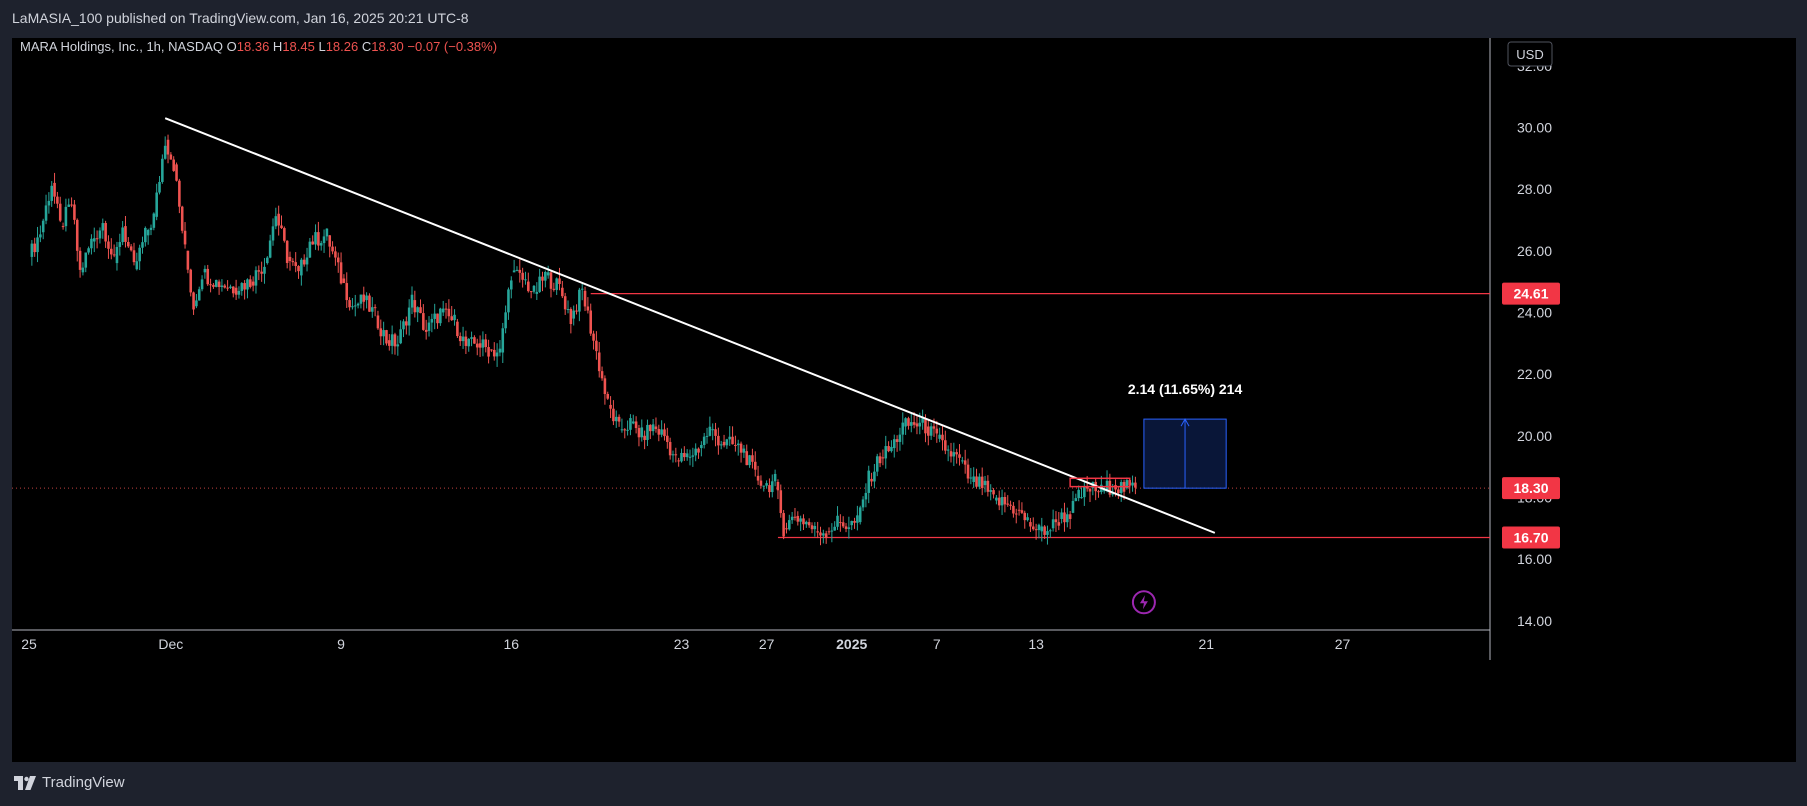  I want to click on y-tick-label: 28.00, so click(1534, 189).